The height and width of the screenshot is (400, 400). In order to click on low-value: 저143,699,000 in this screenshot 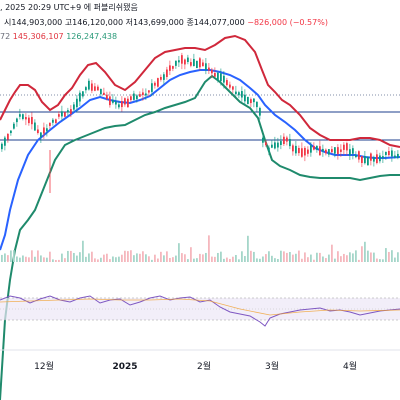, I will do `click(154, 22)`.